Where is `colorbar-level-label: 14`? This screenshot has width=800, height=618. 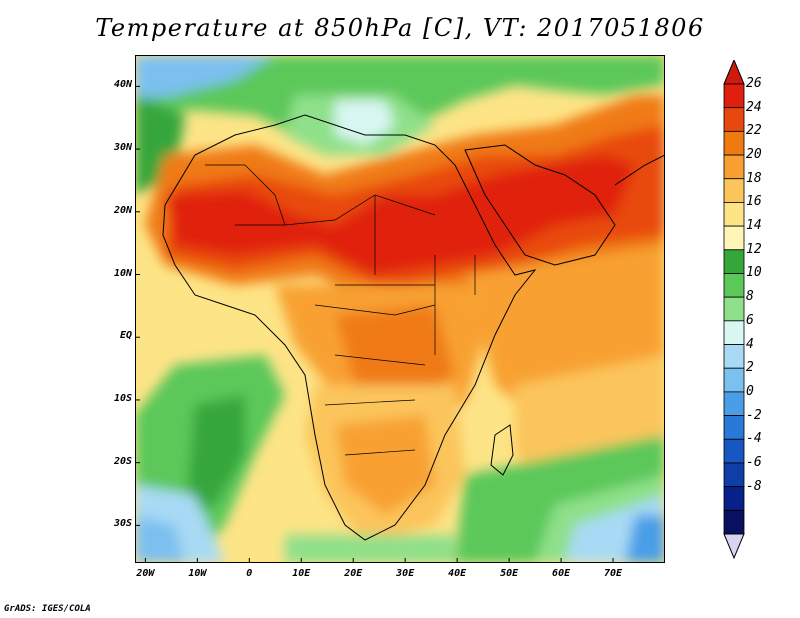 colorbar-level-label: 14 is located at coordinates (754, 226).